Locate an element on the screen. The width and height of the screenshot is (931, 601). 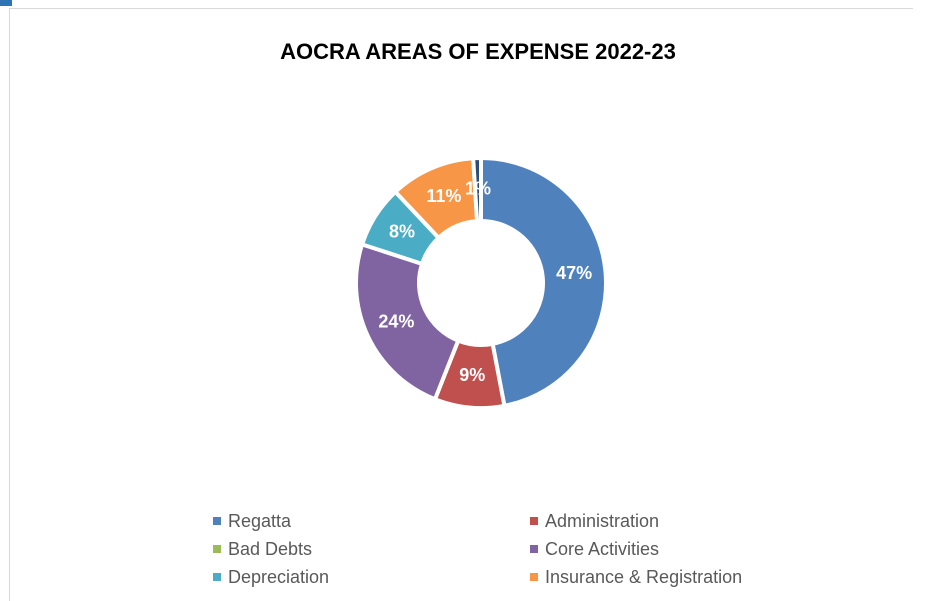
legend-label: Core Activities is located at coordinates (602, 549).